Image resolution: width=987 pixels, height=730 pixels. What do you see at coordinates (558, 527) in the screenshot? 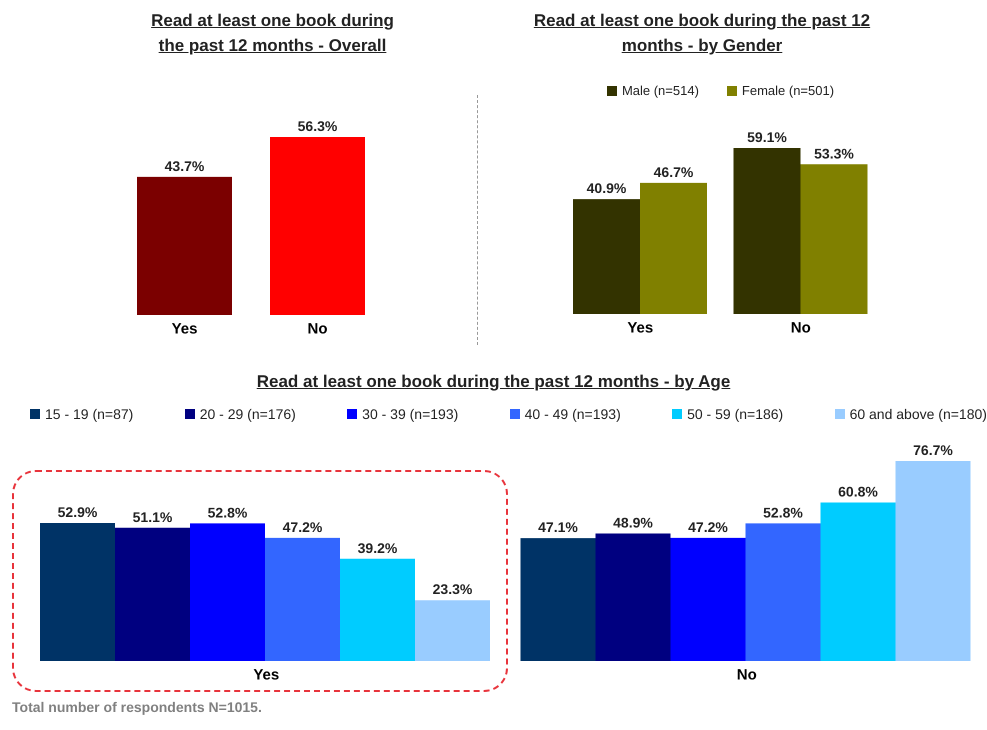
I see `data-label: 47.1%` at bounding box center [558, 527].